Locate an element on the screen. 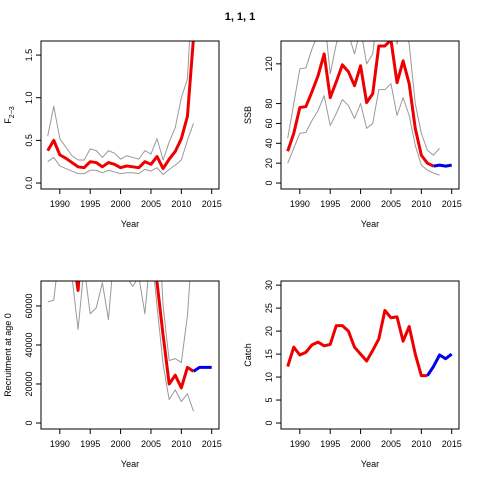 Image resolution: width=480 pixels, height=480 pixels. y-axis-label-subscript: 2−3 is located at coordinates (12, 112).